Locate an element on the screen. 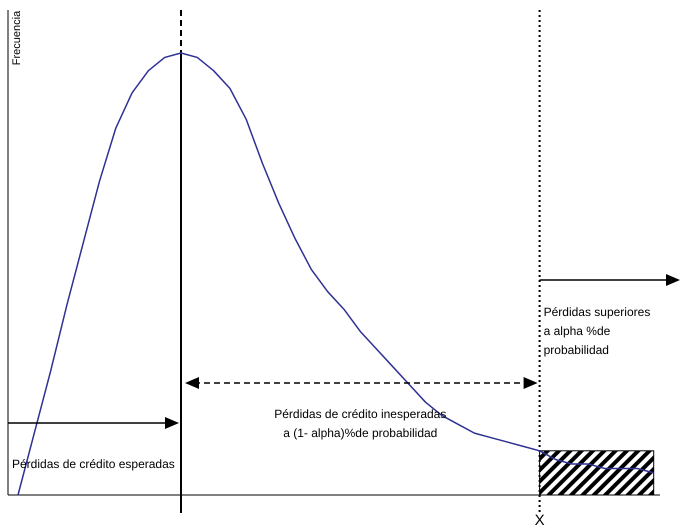  text: X is located at coordinates (539, 520).